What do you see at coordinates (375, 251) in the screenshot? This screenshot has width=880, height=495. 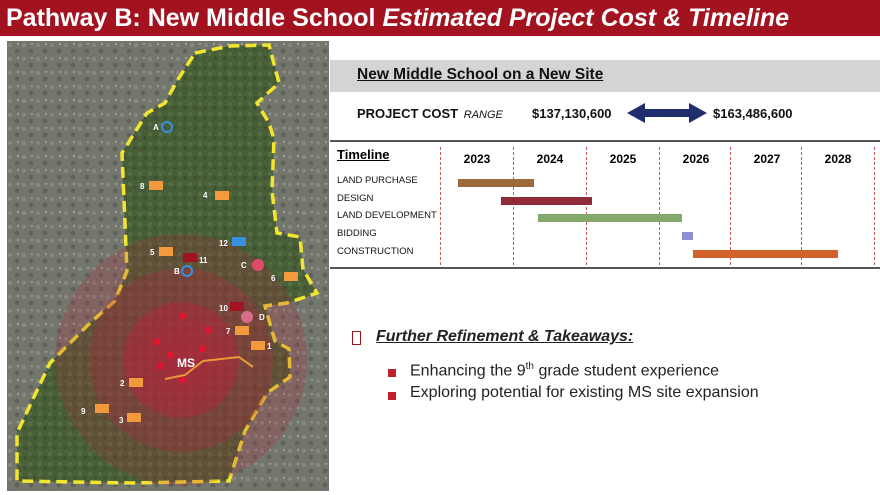 I see `task-label-construction: CONSTRUCTION` at bounding box center [375, 251].